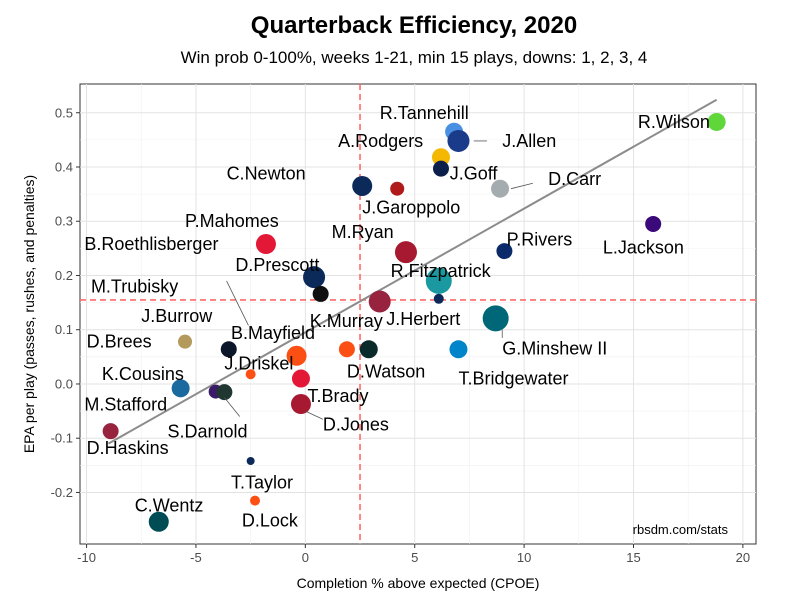 The image size is (789, 606). I want to click on point-b-mayfield, so click(296, 355).